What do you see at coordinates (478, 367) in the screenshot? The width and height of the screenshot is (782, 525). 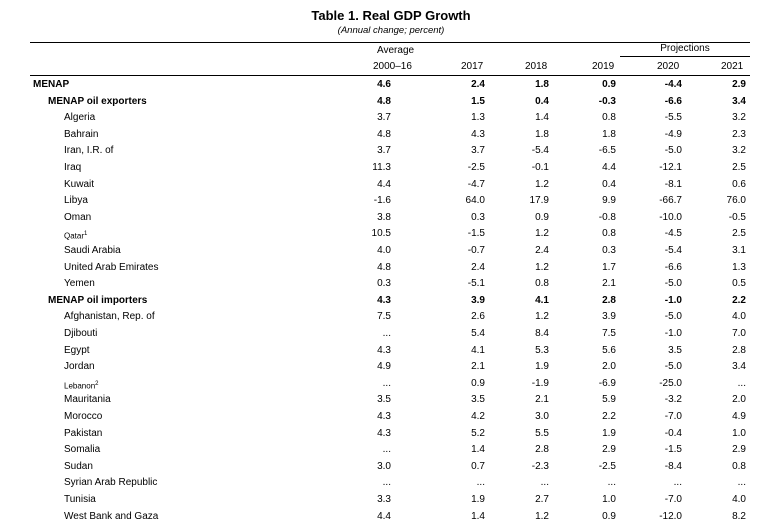 I see `cell-2017: 2.1` at bounding box center [478, 367].